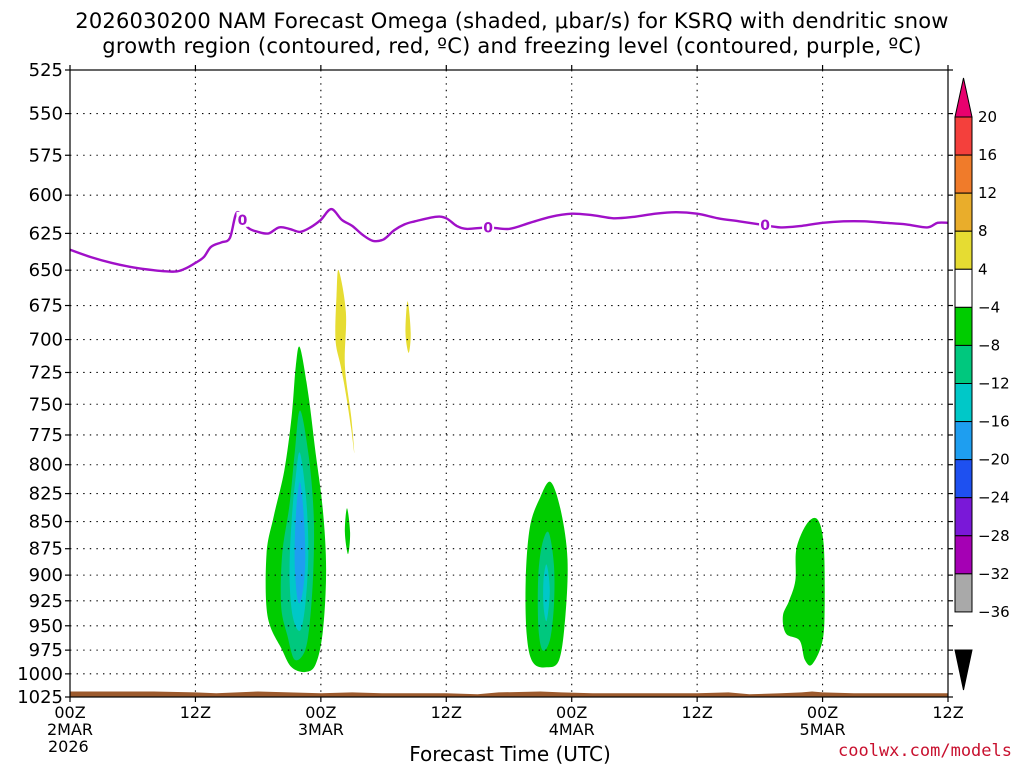 Image resolution: width=1024 pixels, height=768 pixels. I want to click on colorbar-label-3: 8, so click(983, 231).